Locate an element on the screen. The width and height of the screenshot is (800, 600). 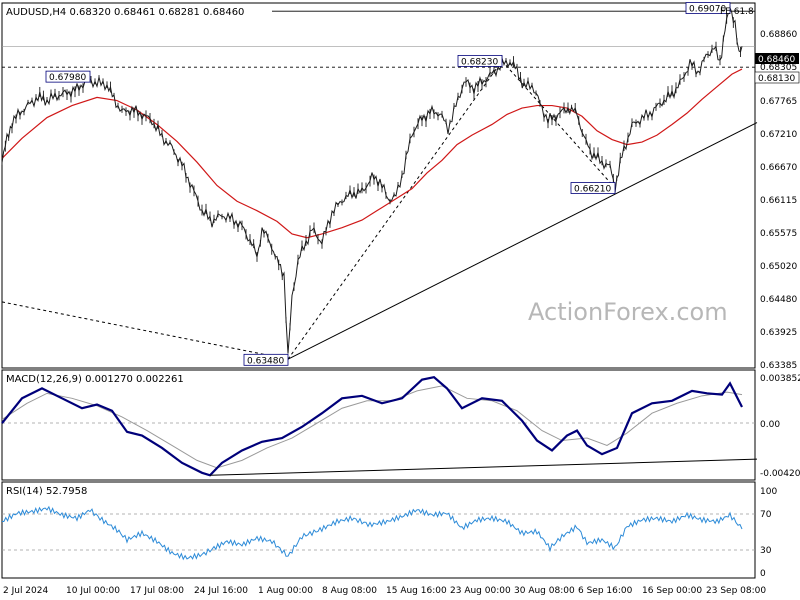
macd-tick-0: 0.003852 is located at coordinates (780, 379).